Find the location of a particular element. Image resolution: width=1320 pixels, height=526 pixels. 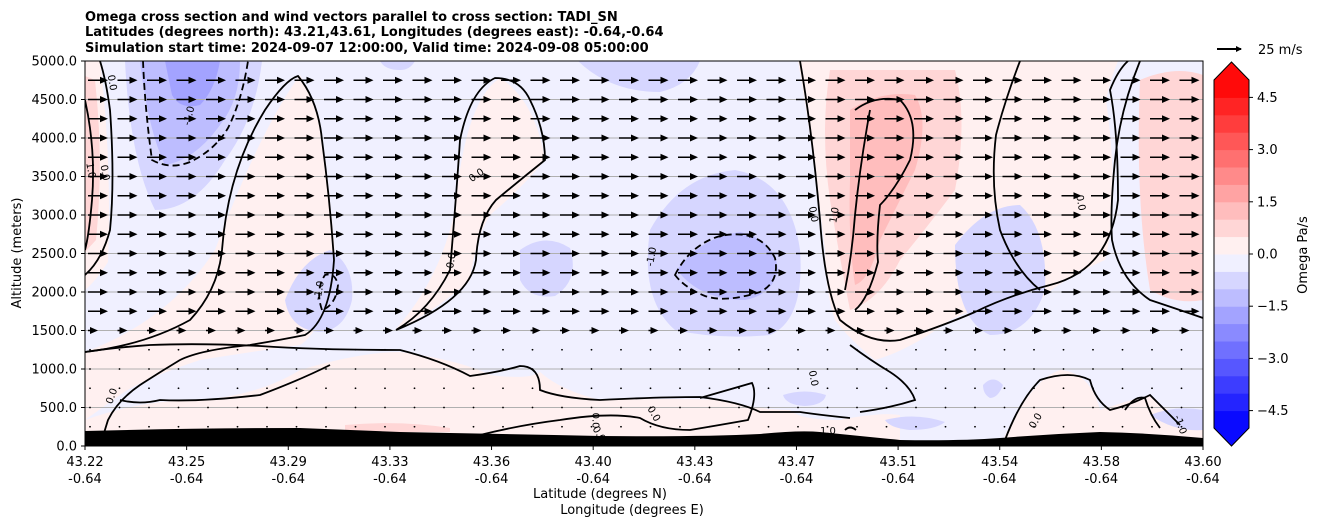

x-tick-label-latitude: 43.33 is located at coordinates (389, 462).